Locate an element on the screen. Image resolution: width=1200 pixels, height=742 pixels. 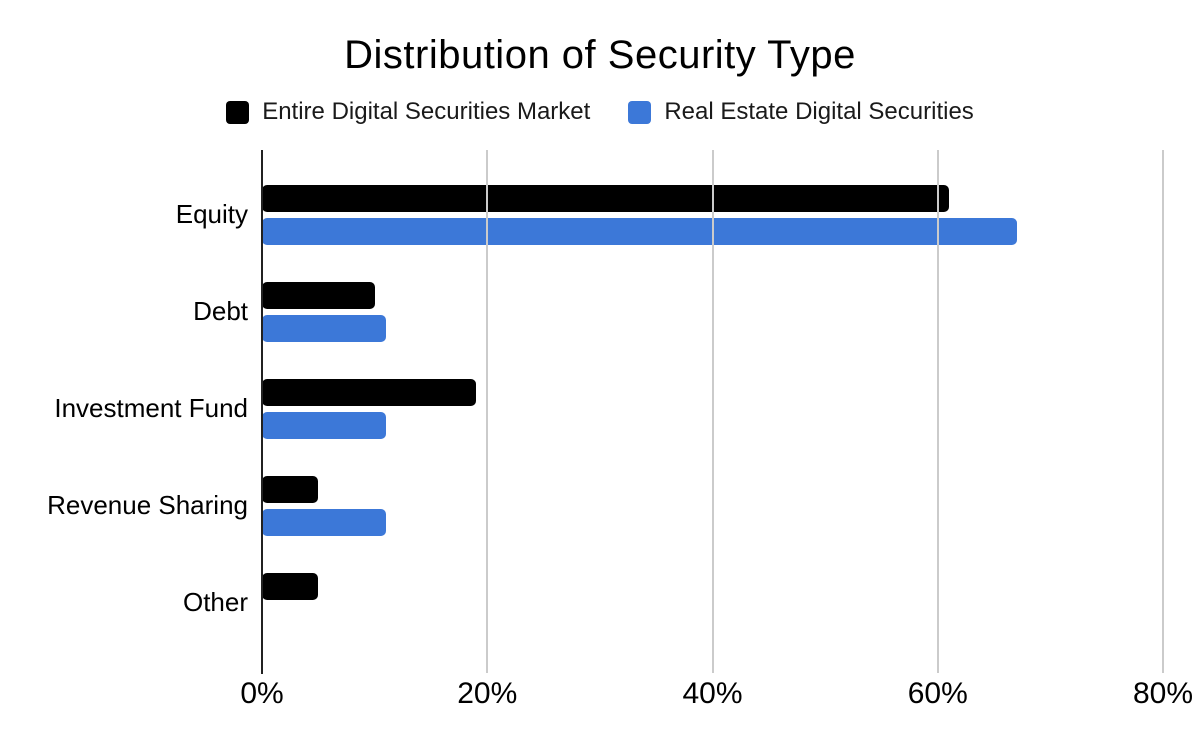
category-label: Revenue Sharing is located at coordinates (147, 505).